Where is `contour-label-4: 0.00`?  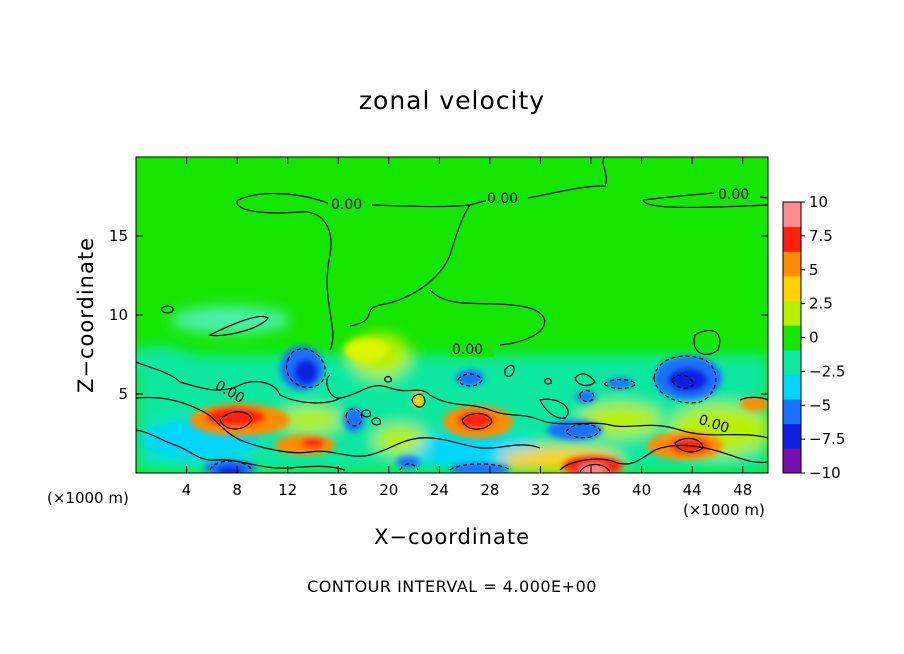
contour-label-4: 0.00 is located at coordinates (467, 350).